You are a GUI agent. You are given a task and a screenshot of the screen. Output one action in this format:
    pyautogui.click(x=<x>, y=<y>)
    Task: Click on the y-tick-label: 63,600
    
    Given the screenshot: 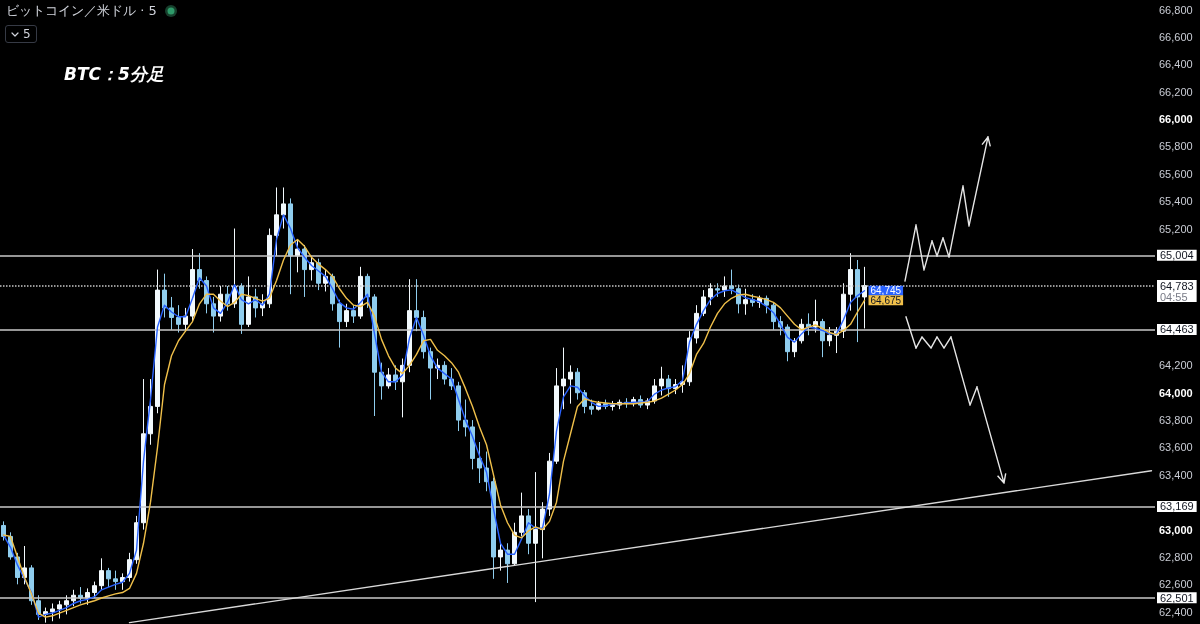 What is the action you would take?
    pyautogui.click(x=1176, y=447)
    